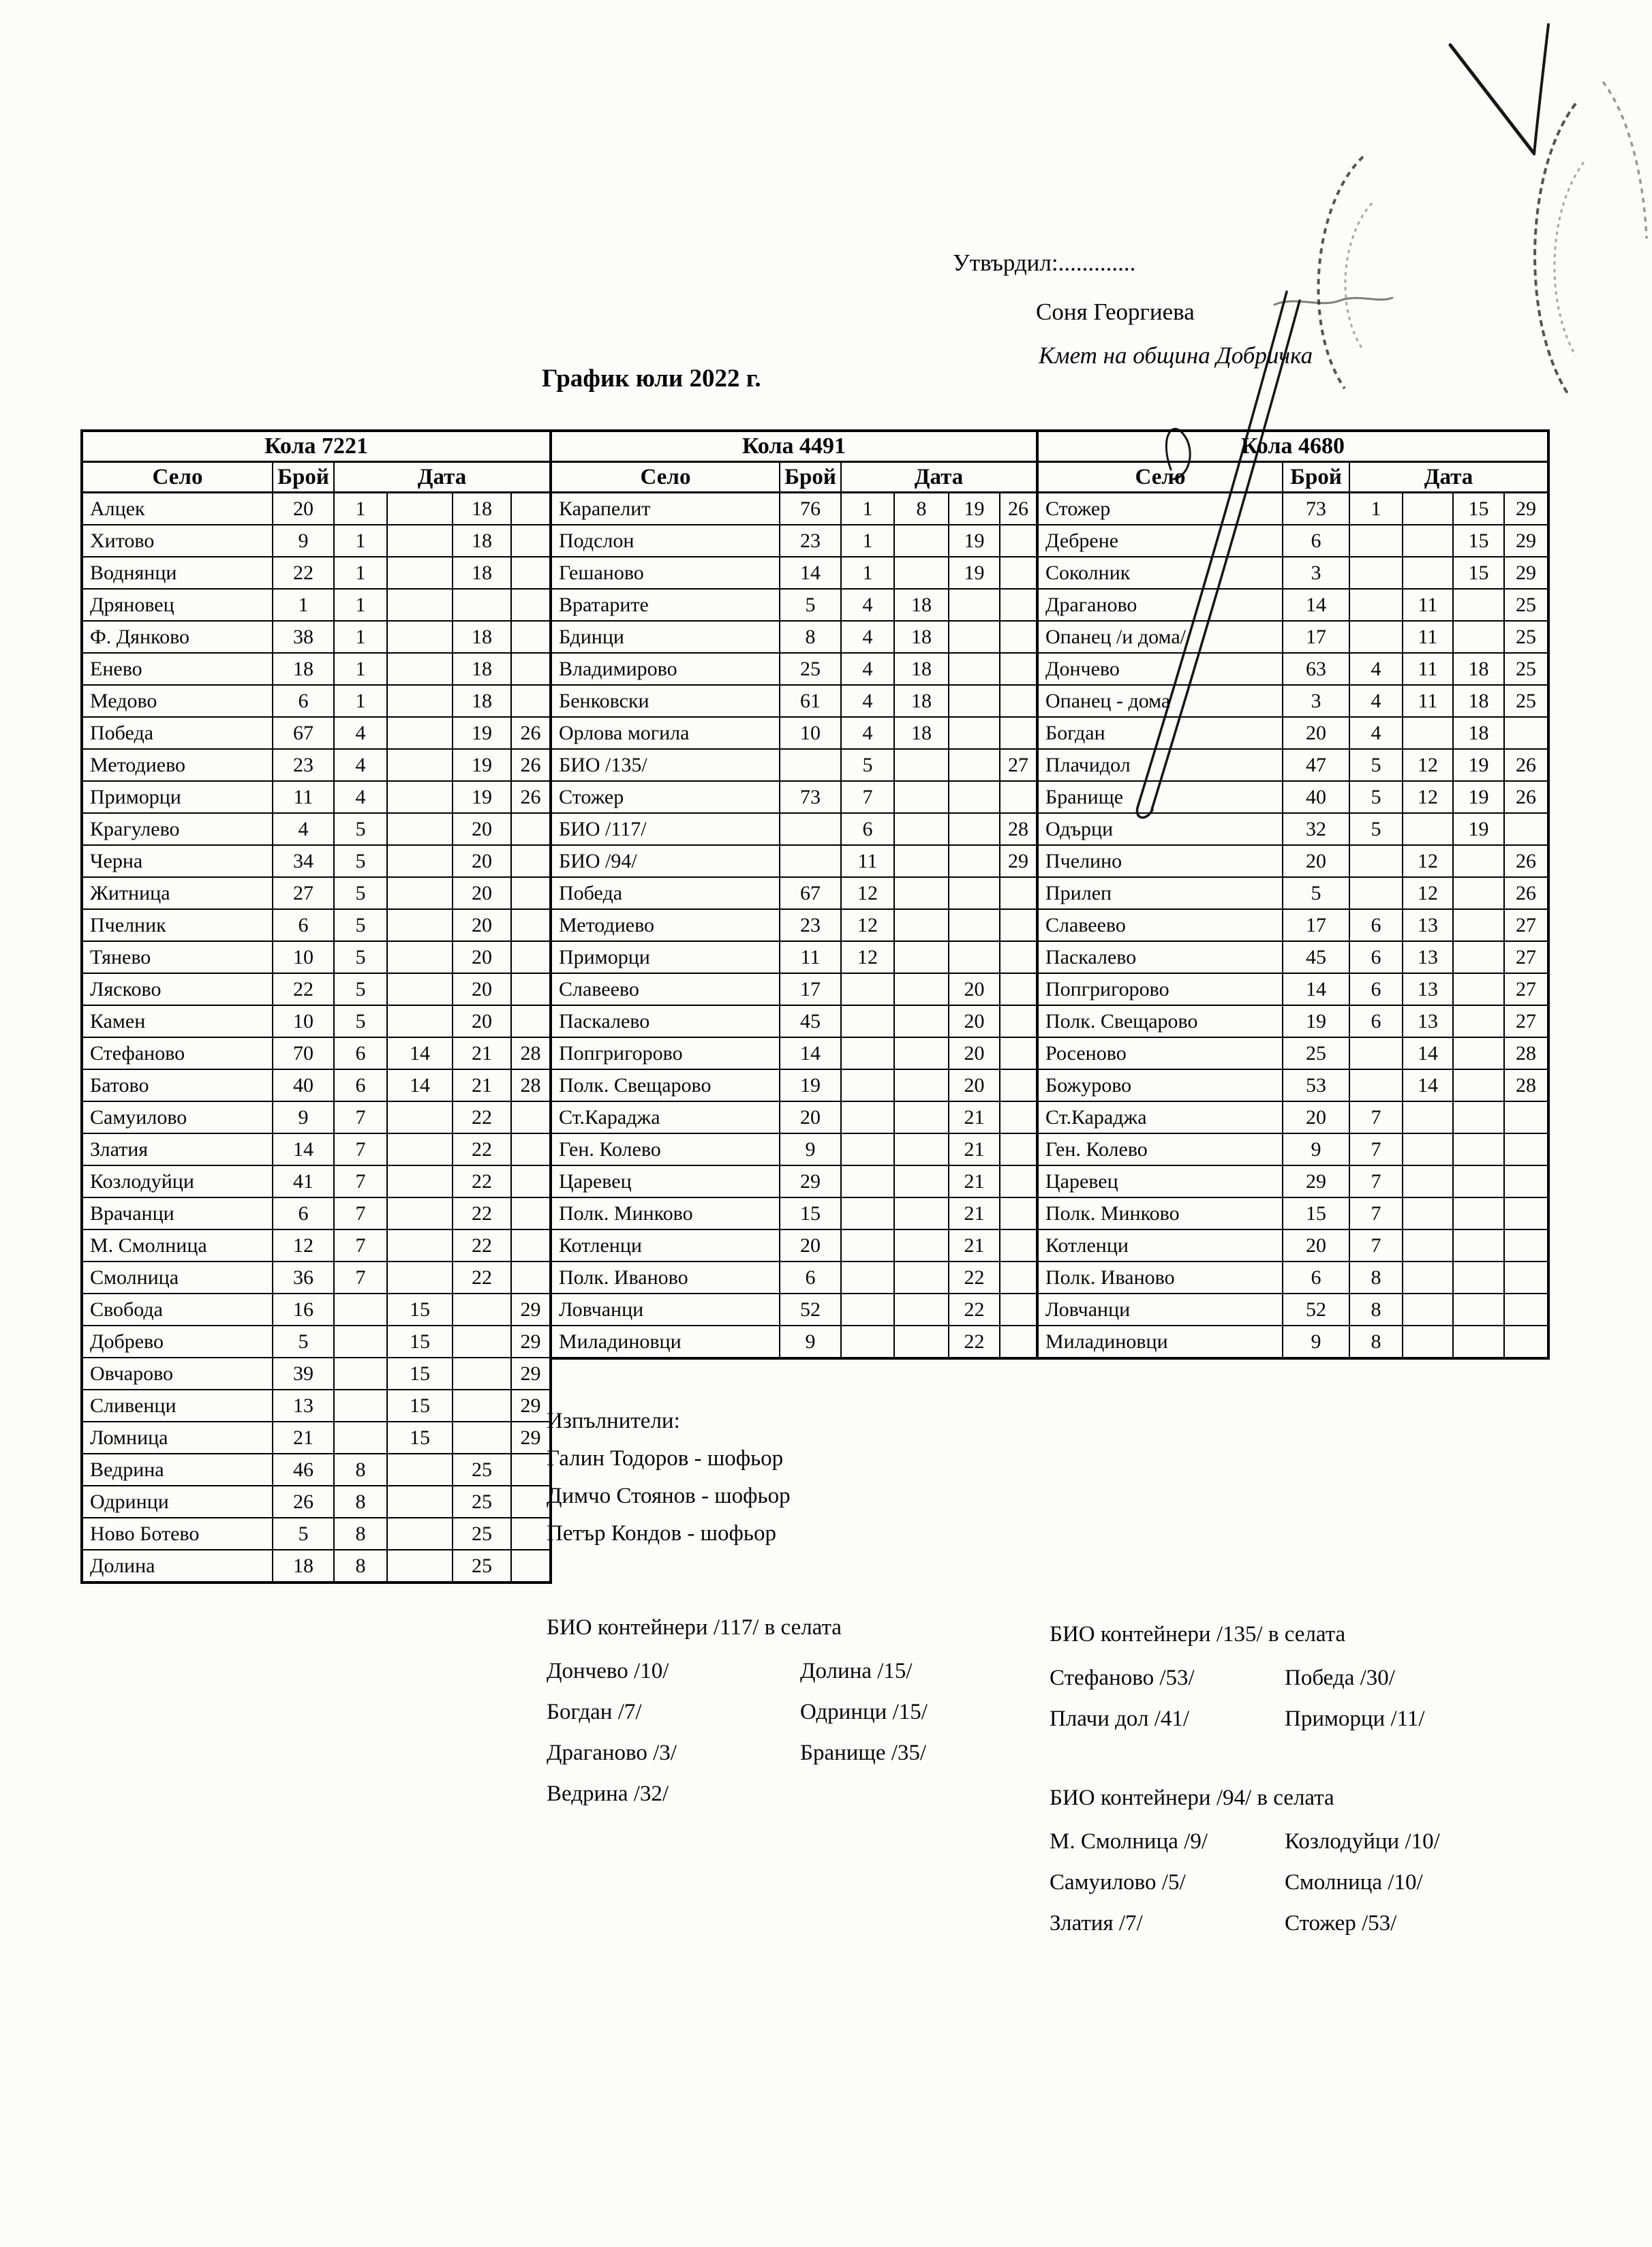  What do you see at coordinates (177, 1021) in the screenshot?
I see `village-cell: Камен` at bounding box center [177, 1021].